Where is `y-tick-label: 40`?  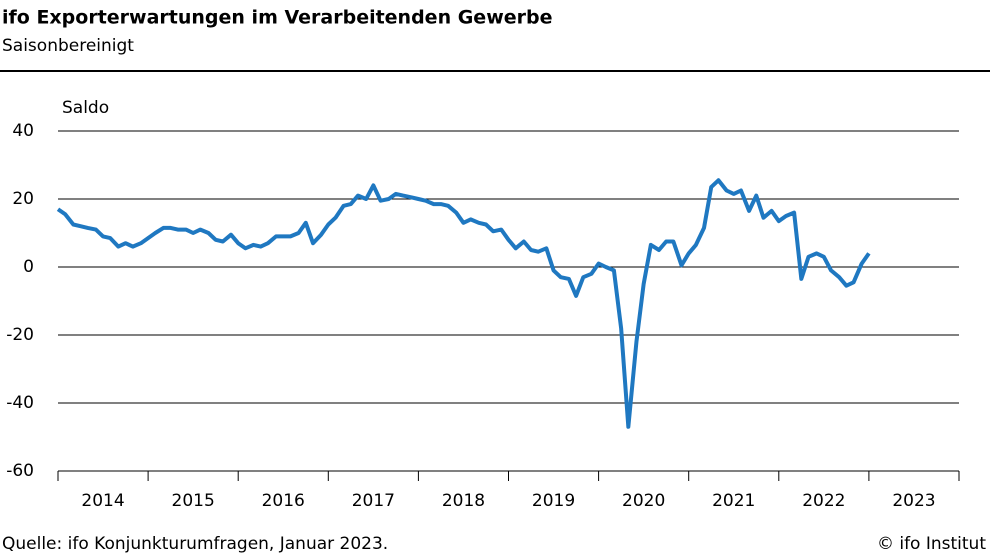
y-tick-label: 40 is located at coordinates (23, 131).